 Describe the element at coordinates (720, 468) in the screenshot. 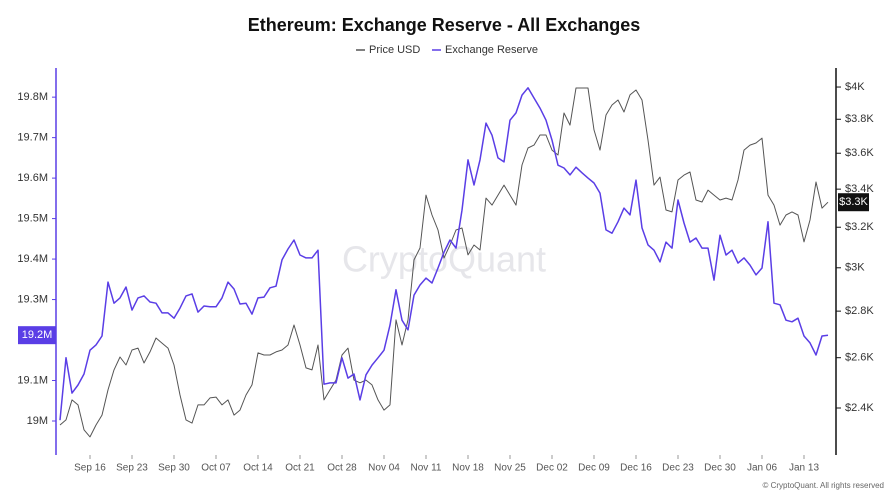

I see `x-tick-label: Dec 30` at that location.